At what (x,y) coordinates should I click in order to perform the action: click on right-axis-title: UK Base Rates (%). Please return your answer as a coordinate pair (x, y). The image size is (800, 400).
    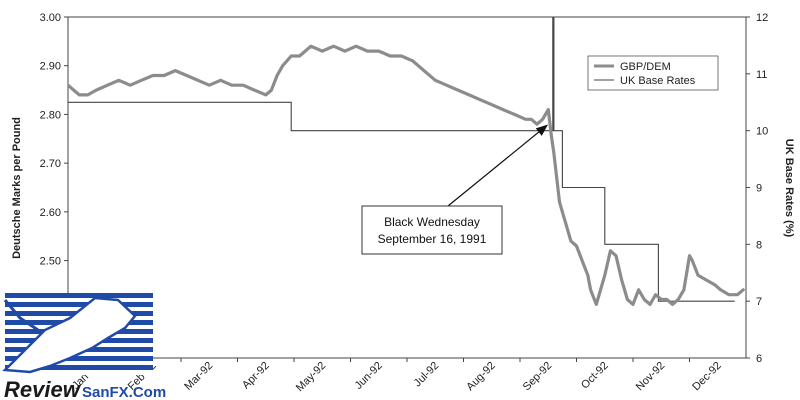
    Looking at the image, I should click on (789, 188).